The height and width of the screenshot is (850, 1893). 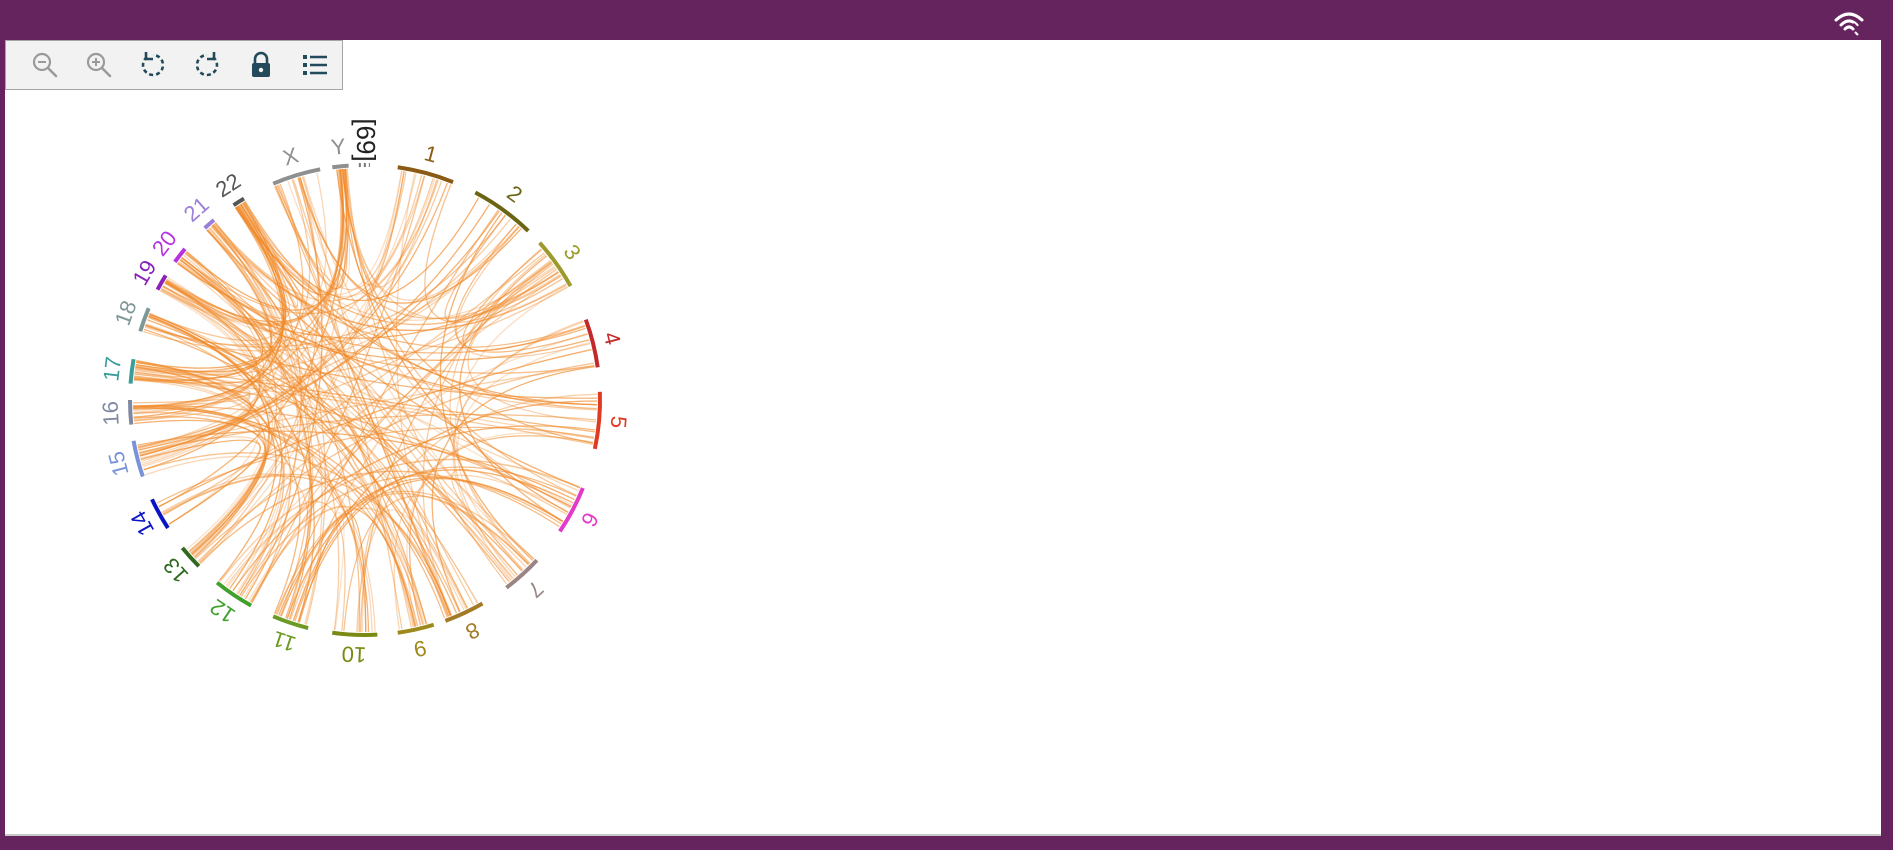 What do you see at coordinates (164, 243) in the screenshot?
I see `chromosome-label-20: 20` at bounding box center [164, 243].